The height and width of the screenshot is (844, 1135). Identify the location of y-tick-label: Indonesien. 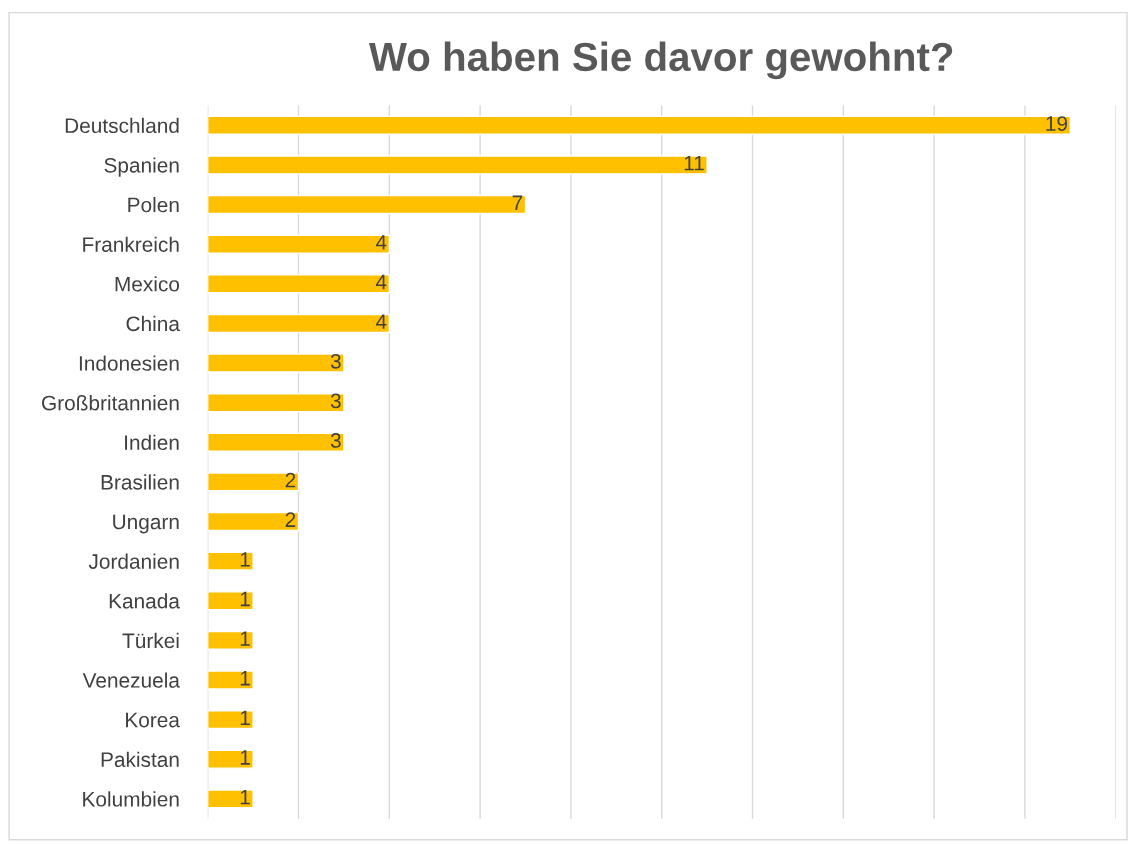
(129, 363).